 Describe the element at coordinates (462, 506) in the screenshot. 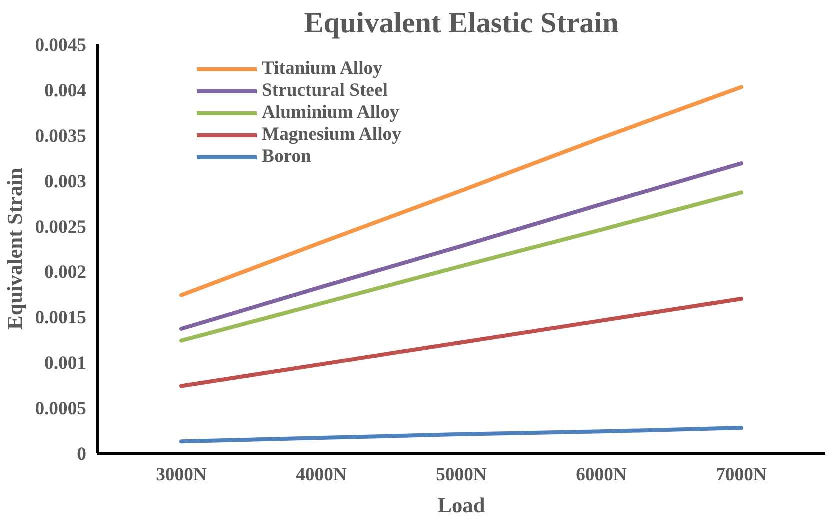

I see `x-axis-title: Load` at that location.